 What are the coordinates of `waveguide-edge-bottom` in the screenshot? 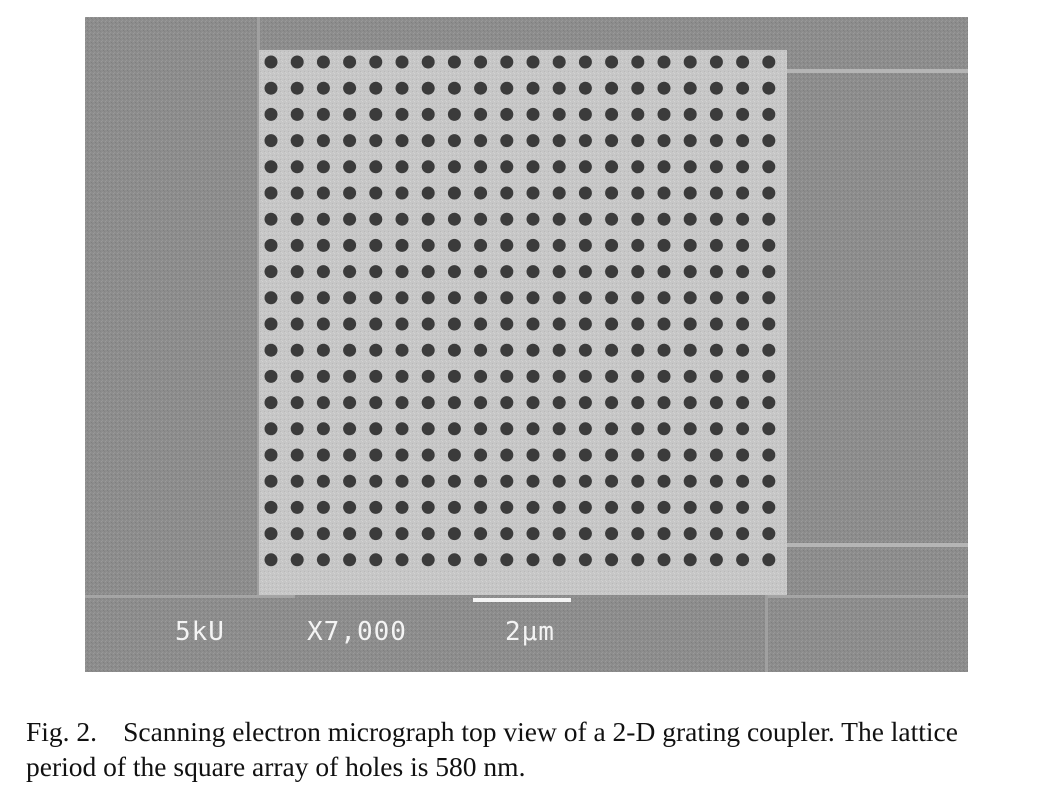 It's located at (876, 545).